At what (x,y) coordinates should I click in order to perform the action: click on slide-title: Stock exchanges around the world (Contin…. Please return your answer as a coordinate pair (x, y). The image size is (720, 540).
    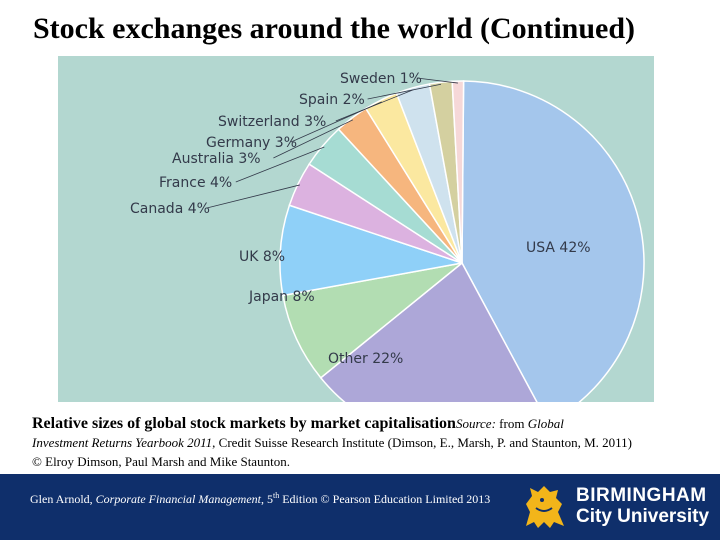
    Looking at the image, I should click on (334, 28).